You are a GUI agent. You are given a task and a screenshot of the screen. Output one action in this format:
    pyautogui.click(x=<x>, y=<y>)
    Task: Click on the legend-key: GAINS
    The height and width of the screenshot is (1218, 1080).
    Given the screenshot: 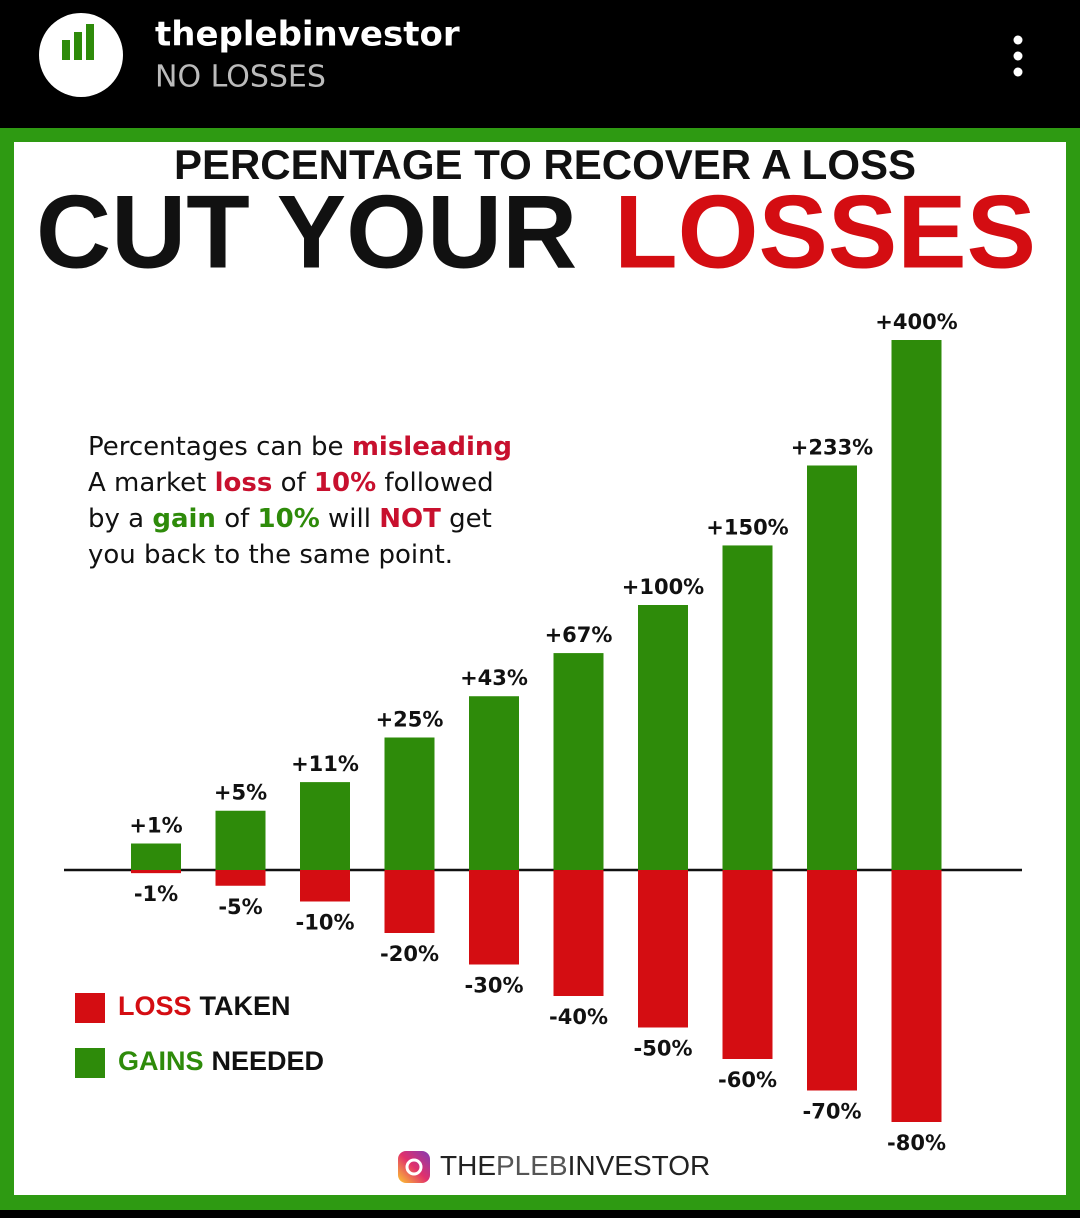 What is the action you would take?
    pyautogui.click(x=161, y=1061)
    